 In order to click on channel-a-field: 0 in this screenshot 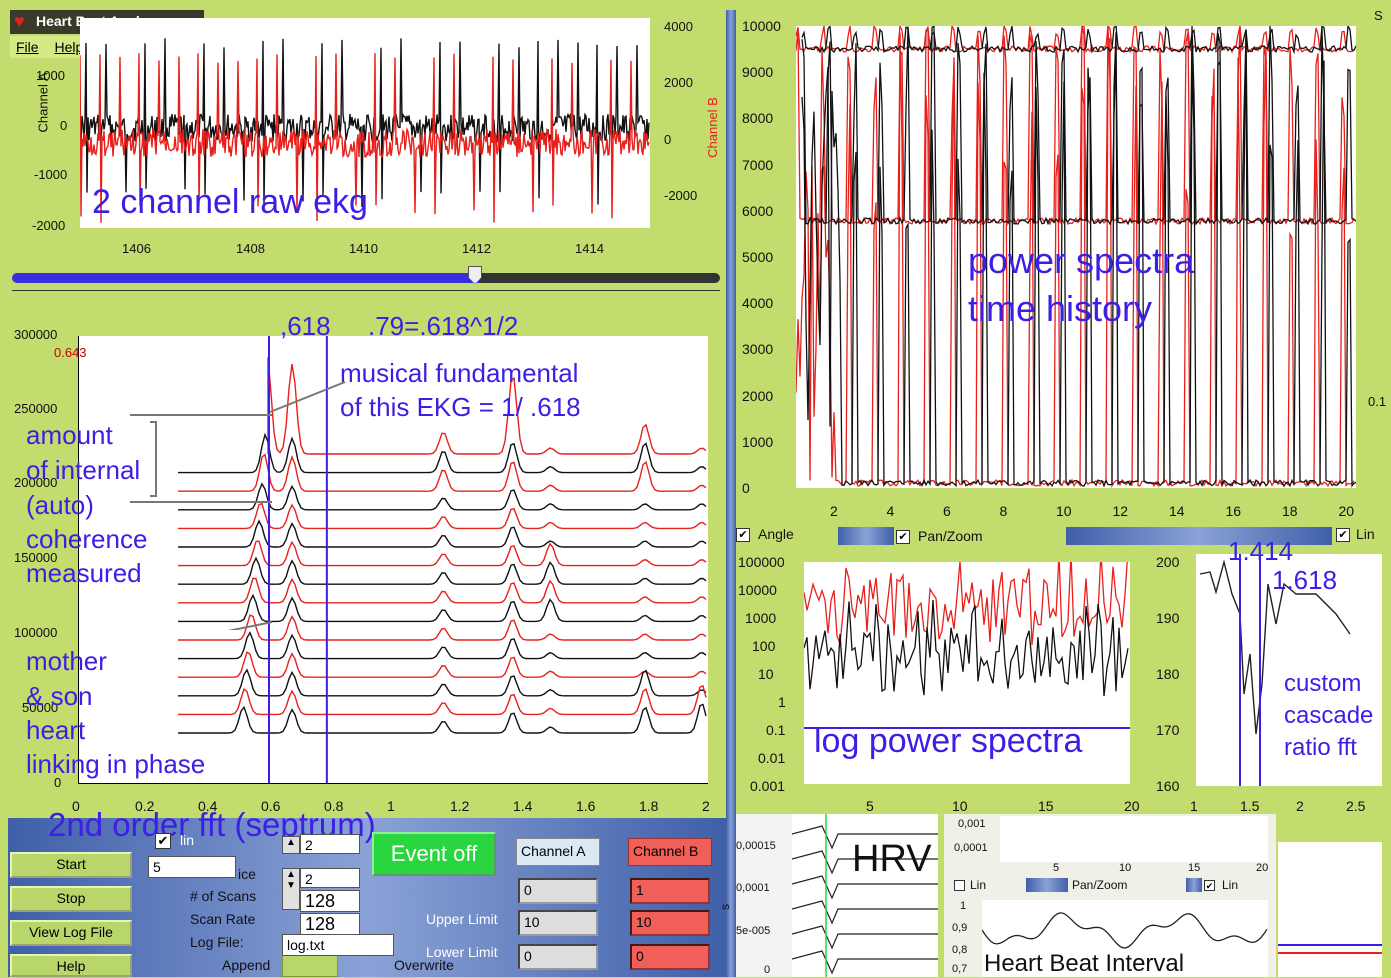, I will do `click(558, 891)`.